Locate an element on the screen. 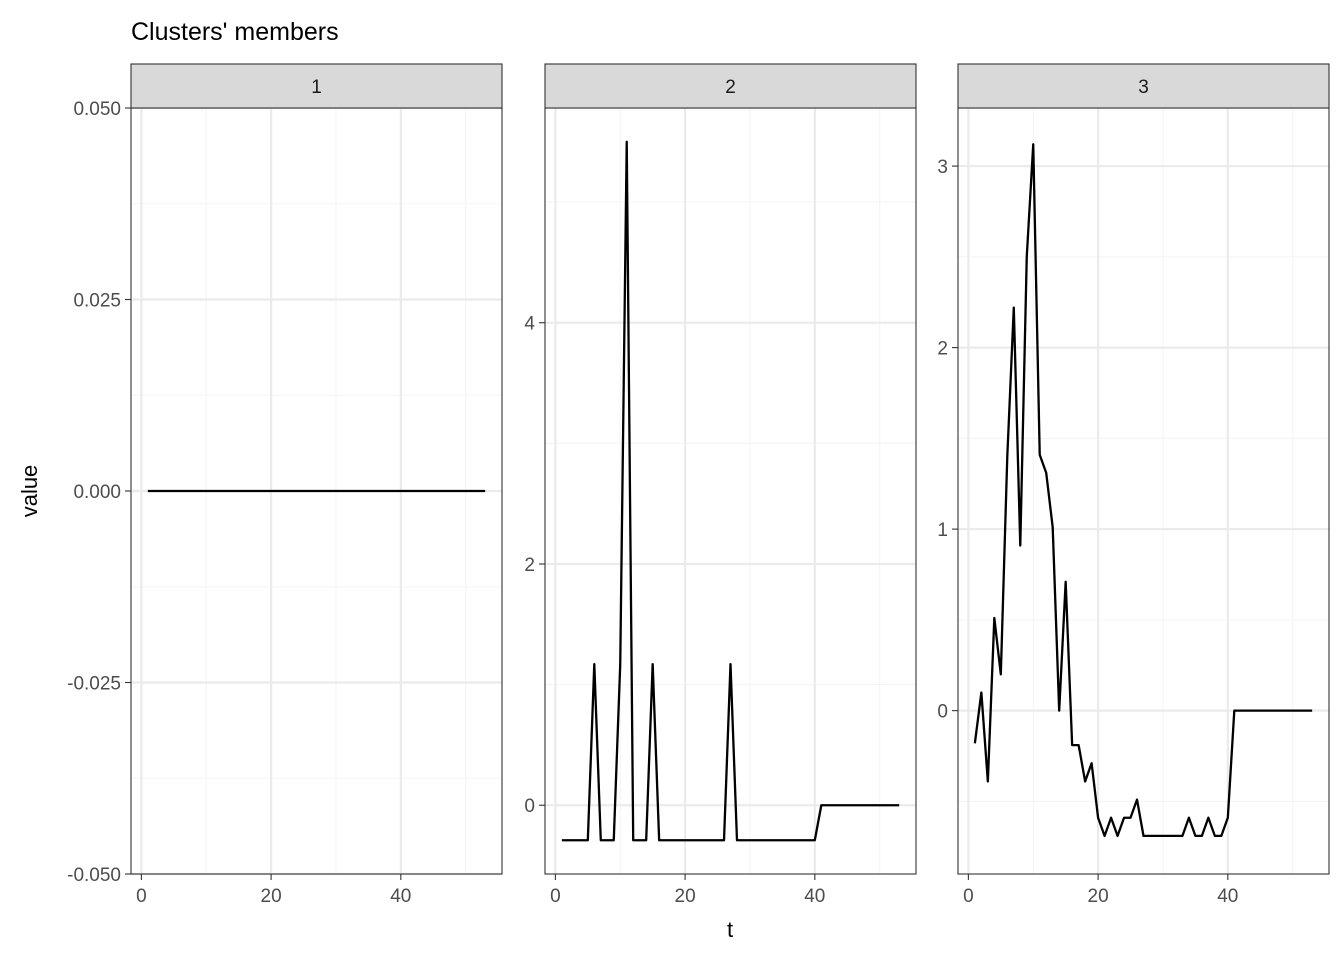 Image resolution: width=1344 pixels, height=965 pixels. y-tick-label: 3 is located at coordinates (942, 167).